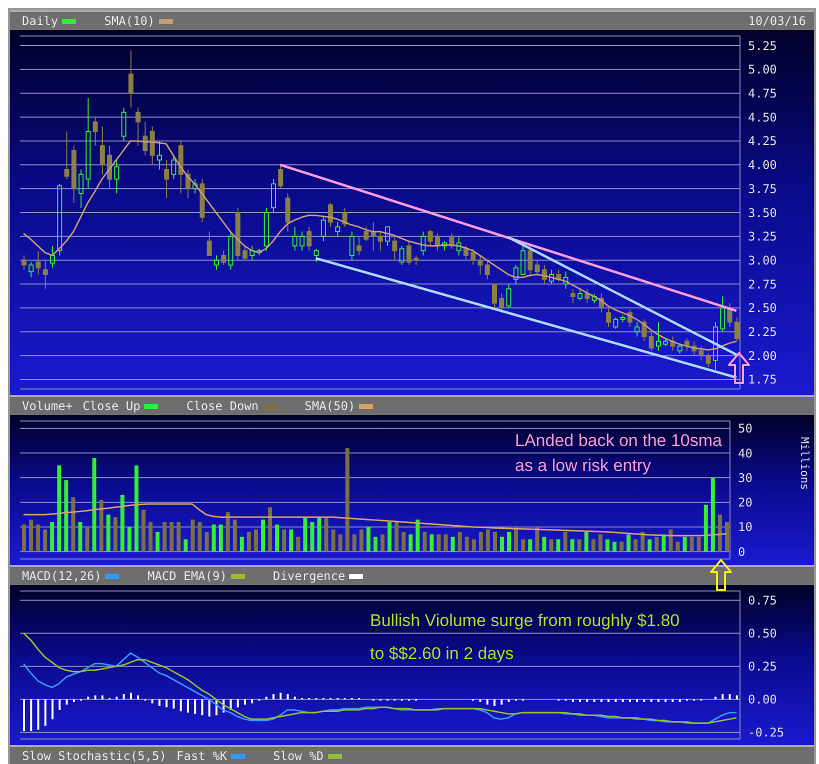  Describe the element at coordinates (129, 21) in the screenshot. I see `legend-label: SMA(10)` at that location.